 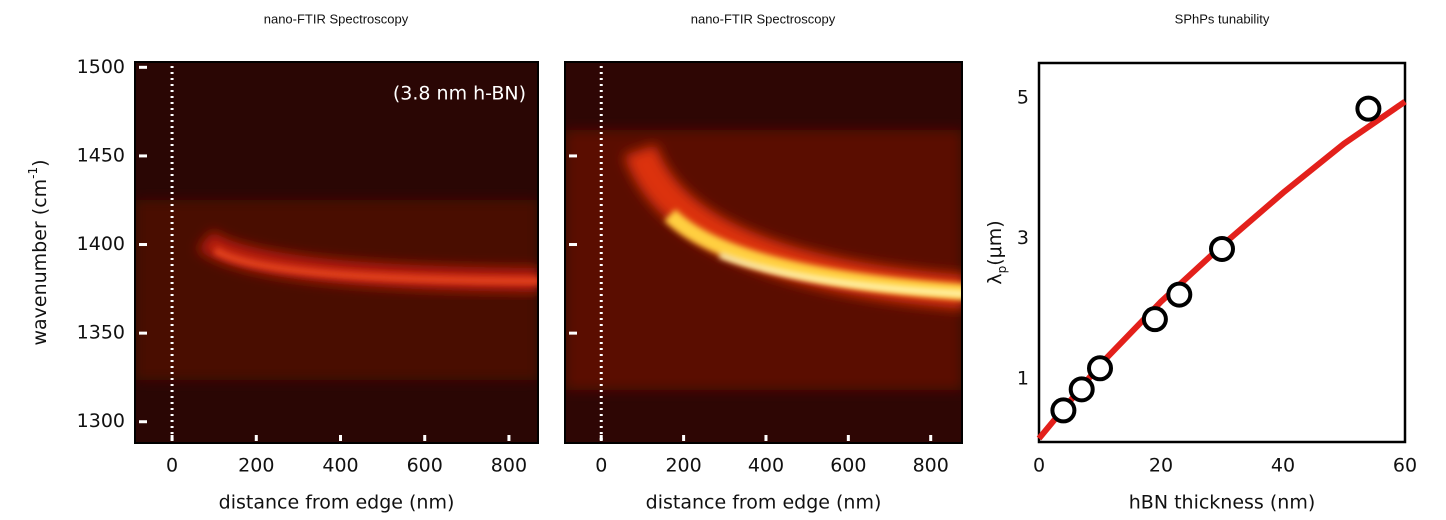 I want to click on y-tick-label: 1400, so click(x=101, y=244).